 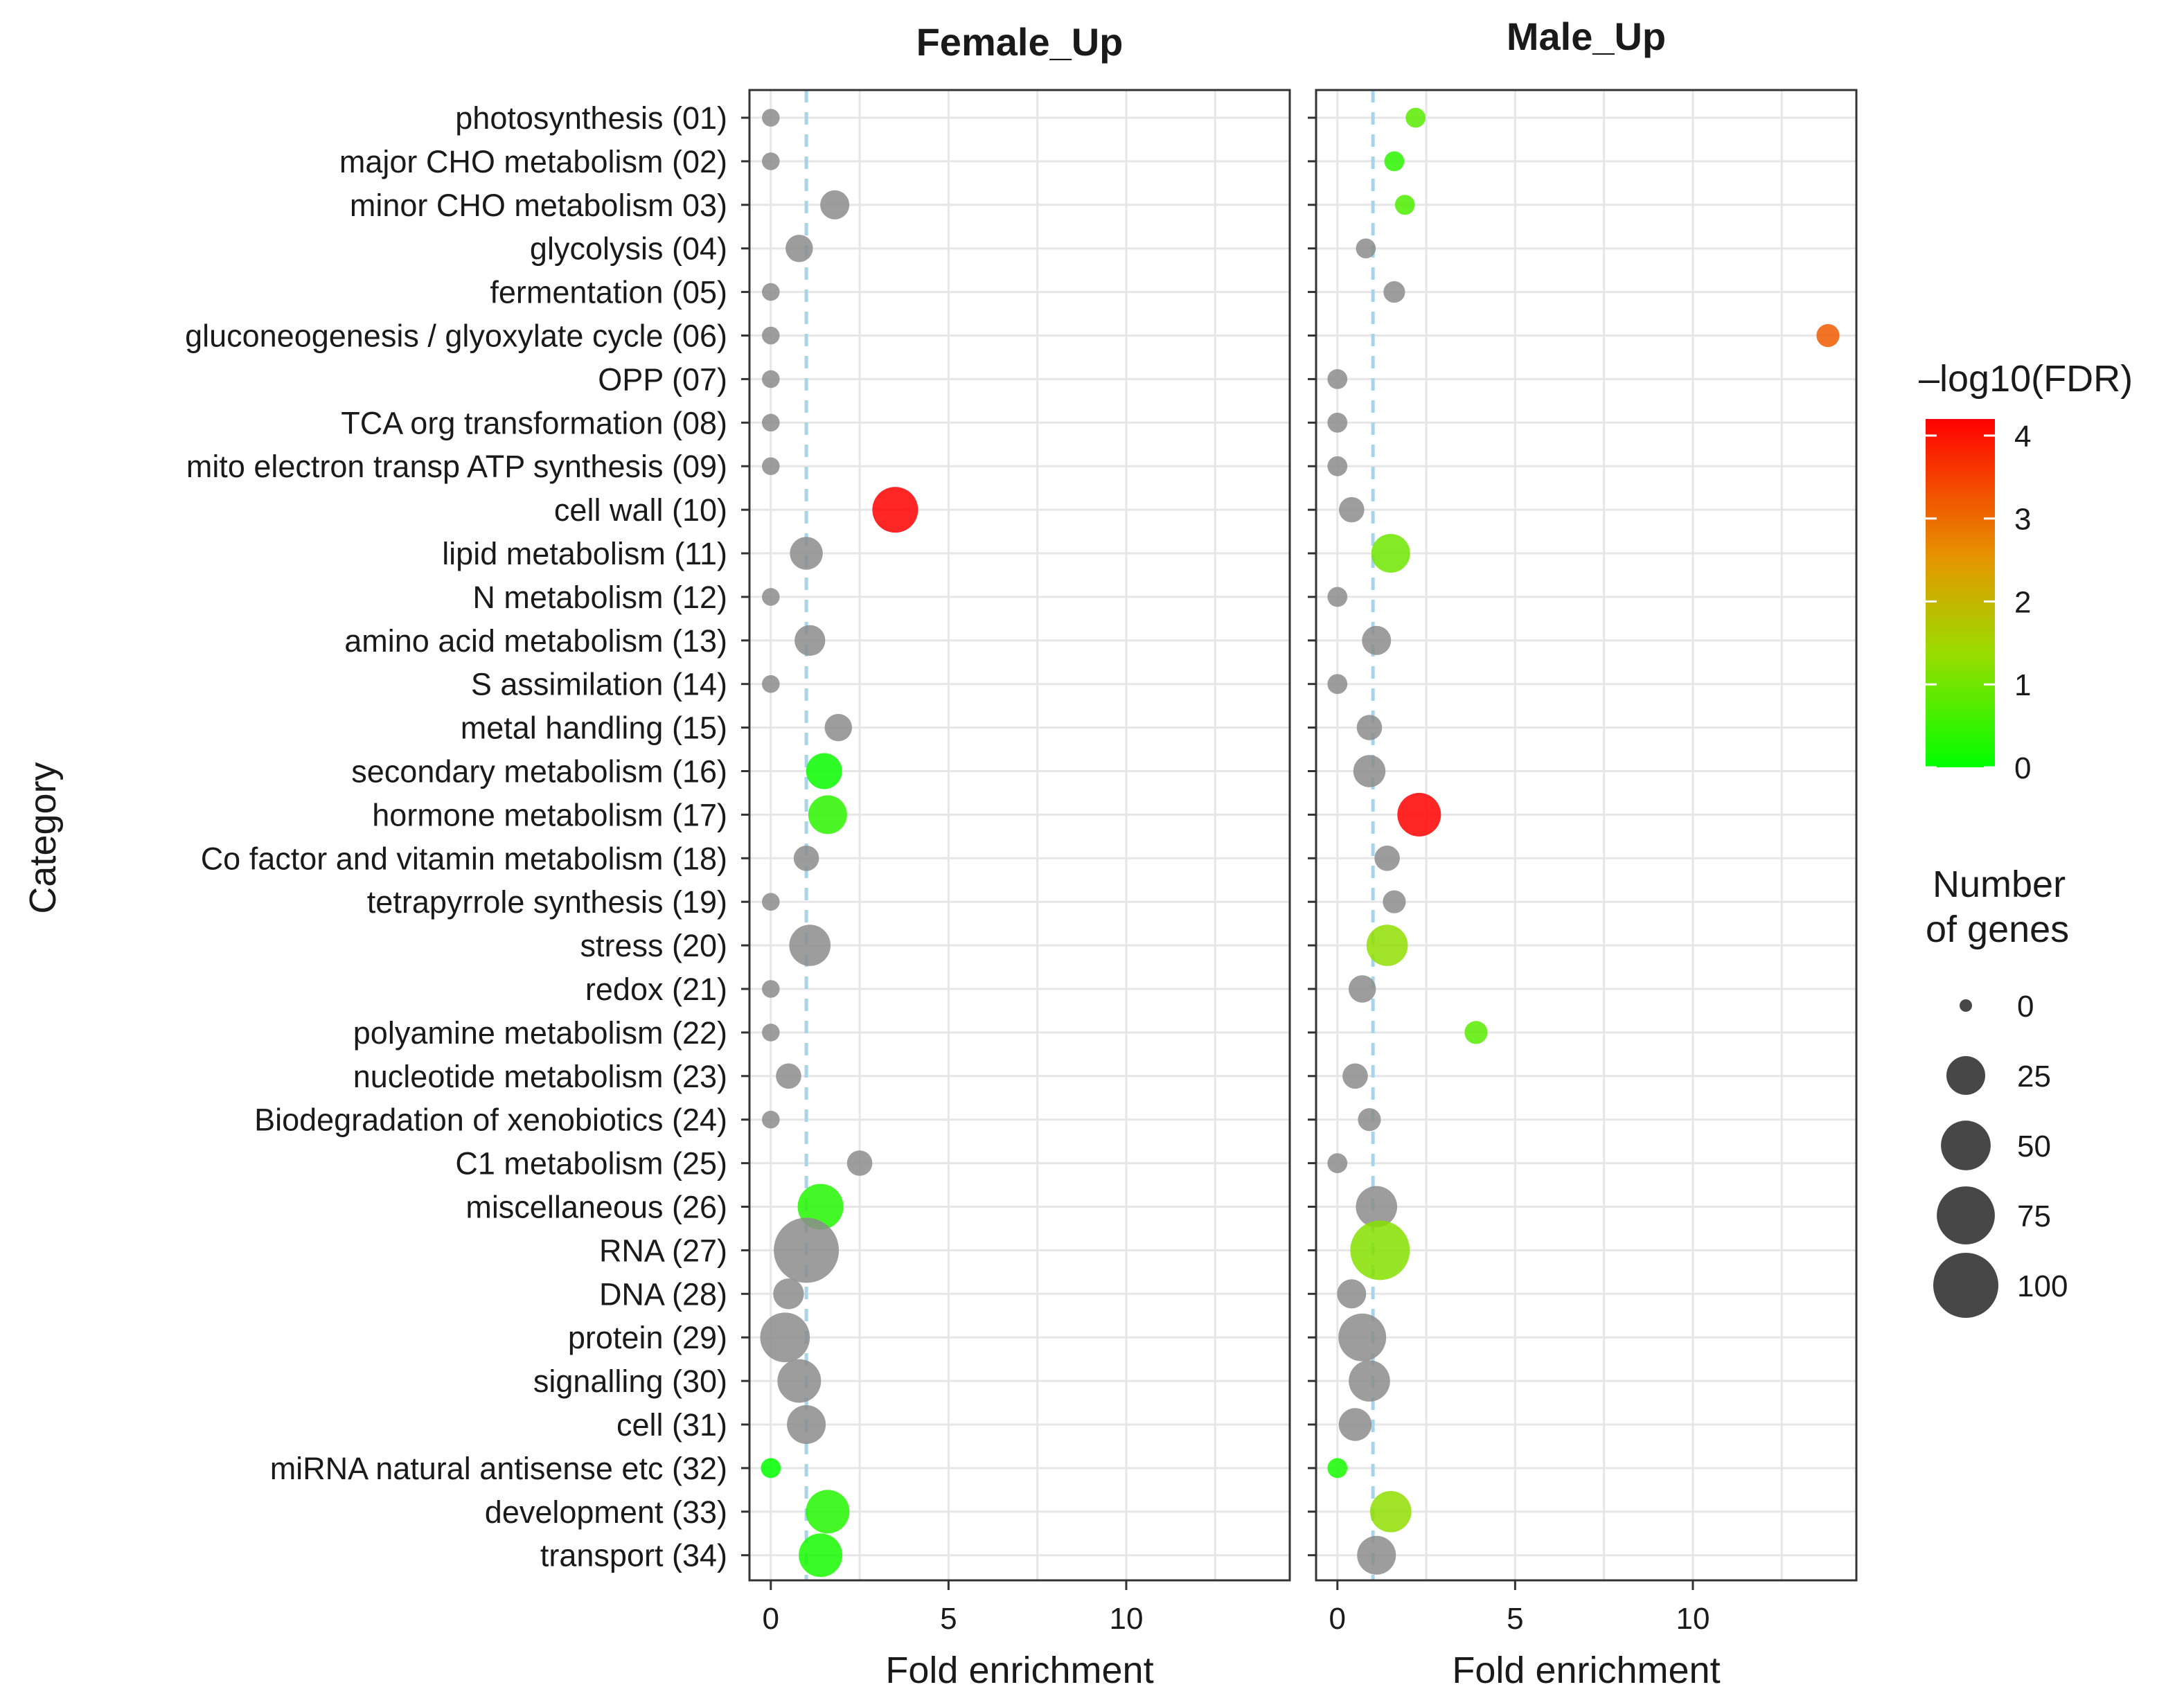 I want to click on category-label: OPP (07), so click(x=662, y=379).